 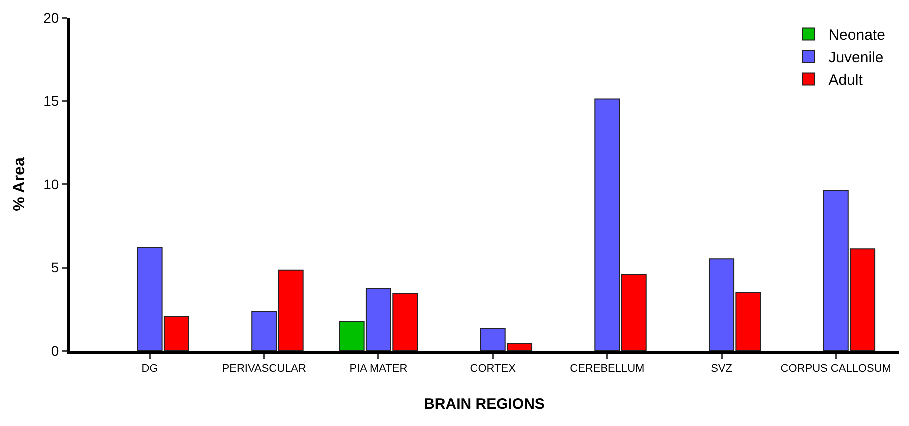 What do you see at coordinates (484, 405) in the screenshot?
I see `x-axis-title: BRAIN REGIONS` at bounding box center [484, 405].